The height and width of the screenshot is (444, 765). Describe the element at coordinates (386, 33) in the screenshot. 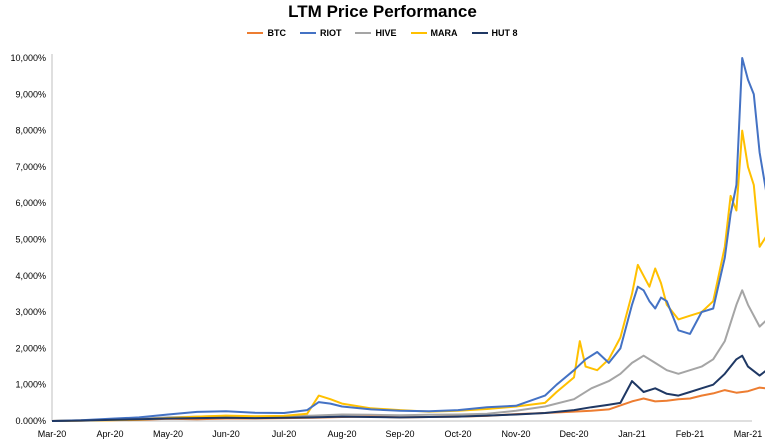

I see `legend-label-hive: HIVE` at that location.